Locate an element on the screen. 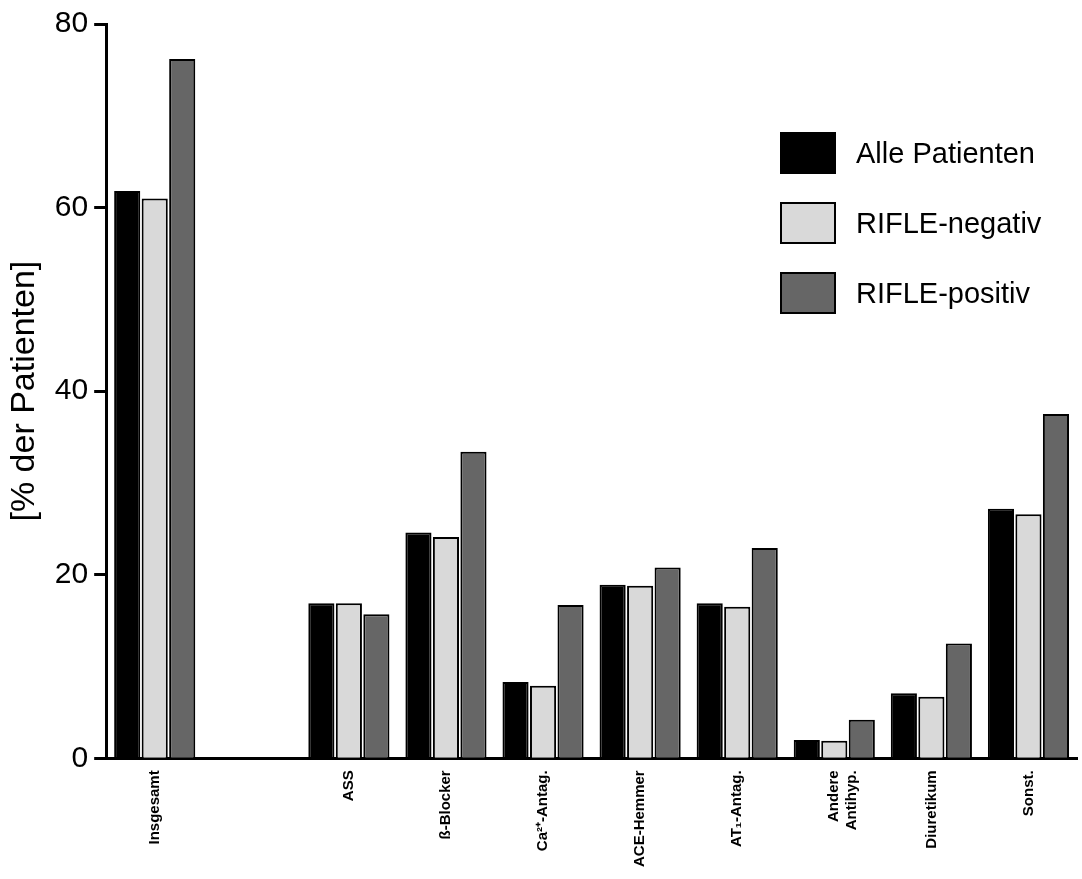 The width and height of the screenshot is (1082, 879). x-tick-label: ß-Blocker is located at coordinates (445, 805).